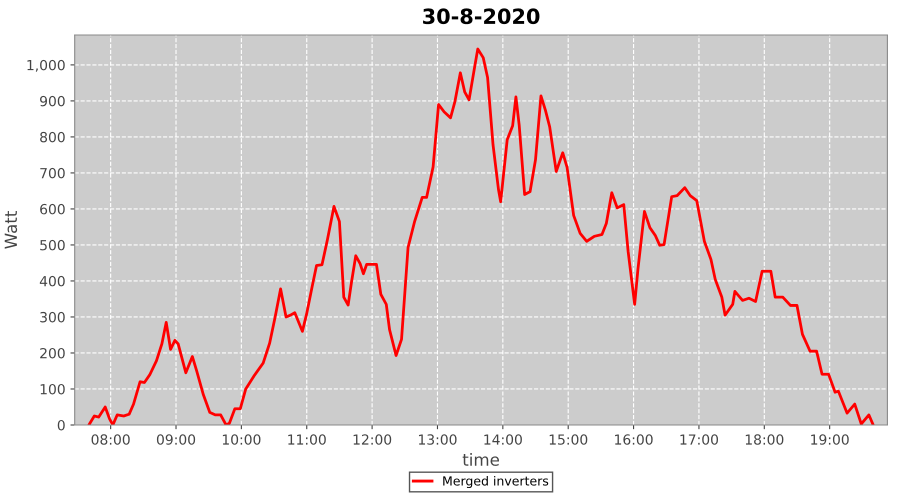 This screenshot has width=900, height=500. Describe the element at coordinates (52, 101) in the screenshot. I see `y-tick-label: 900` at that location.